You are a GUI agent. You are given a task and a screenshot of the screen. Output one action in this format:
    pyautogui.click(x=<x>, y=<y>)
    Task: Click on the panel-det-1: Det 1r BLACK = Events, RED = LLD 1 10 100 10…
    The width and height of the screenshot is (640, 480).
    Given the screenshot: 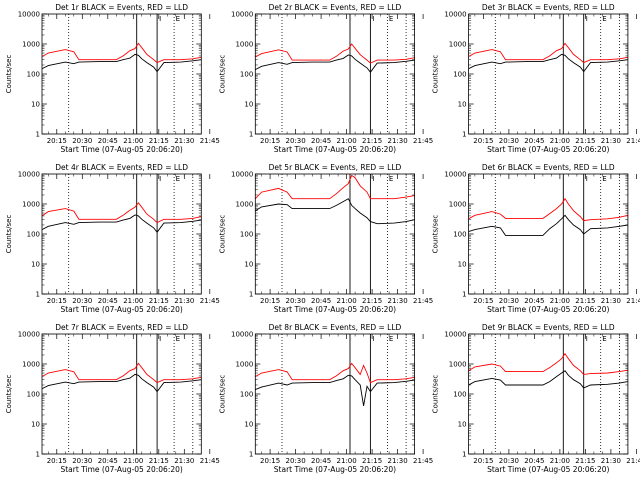 What is the action you would take?
    pyautogui.click(x=112, y=78)
    